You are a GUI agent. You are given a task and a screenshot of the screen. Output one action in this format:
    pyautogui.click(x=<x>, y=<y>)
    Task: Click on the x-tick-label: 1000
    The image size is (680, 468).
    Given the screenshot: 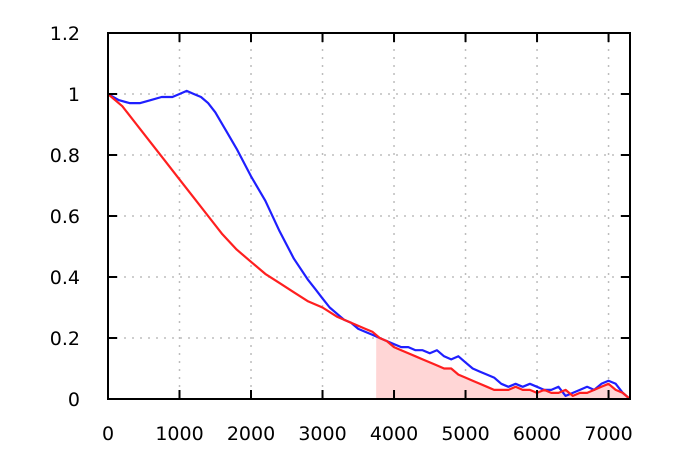 What is the action you would take?
    pyautogui.click(x=179, y=434)
    